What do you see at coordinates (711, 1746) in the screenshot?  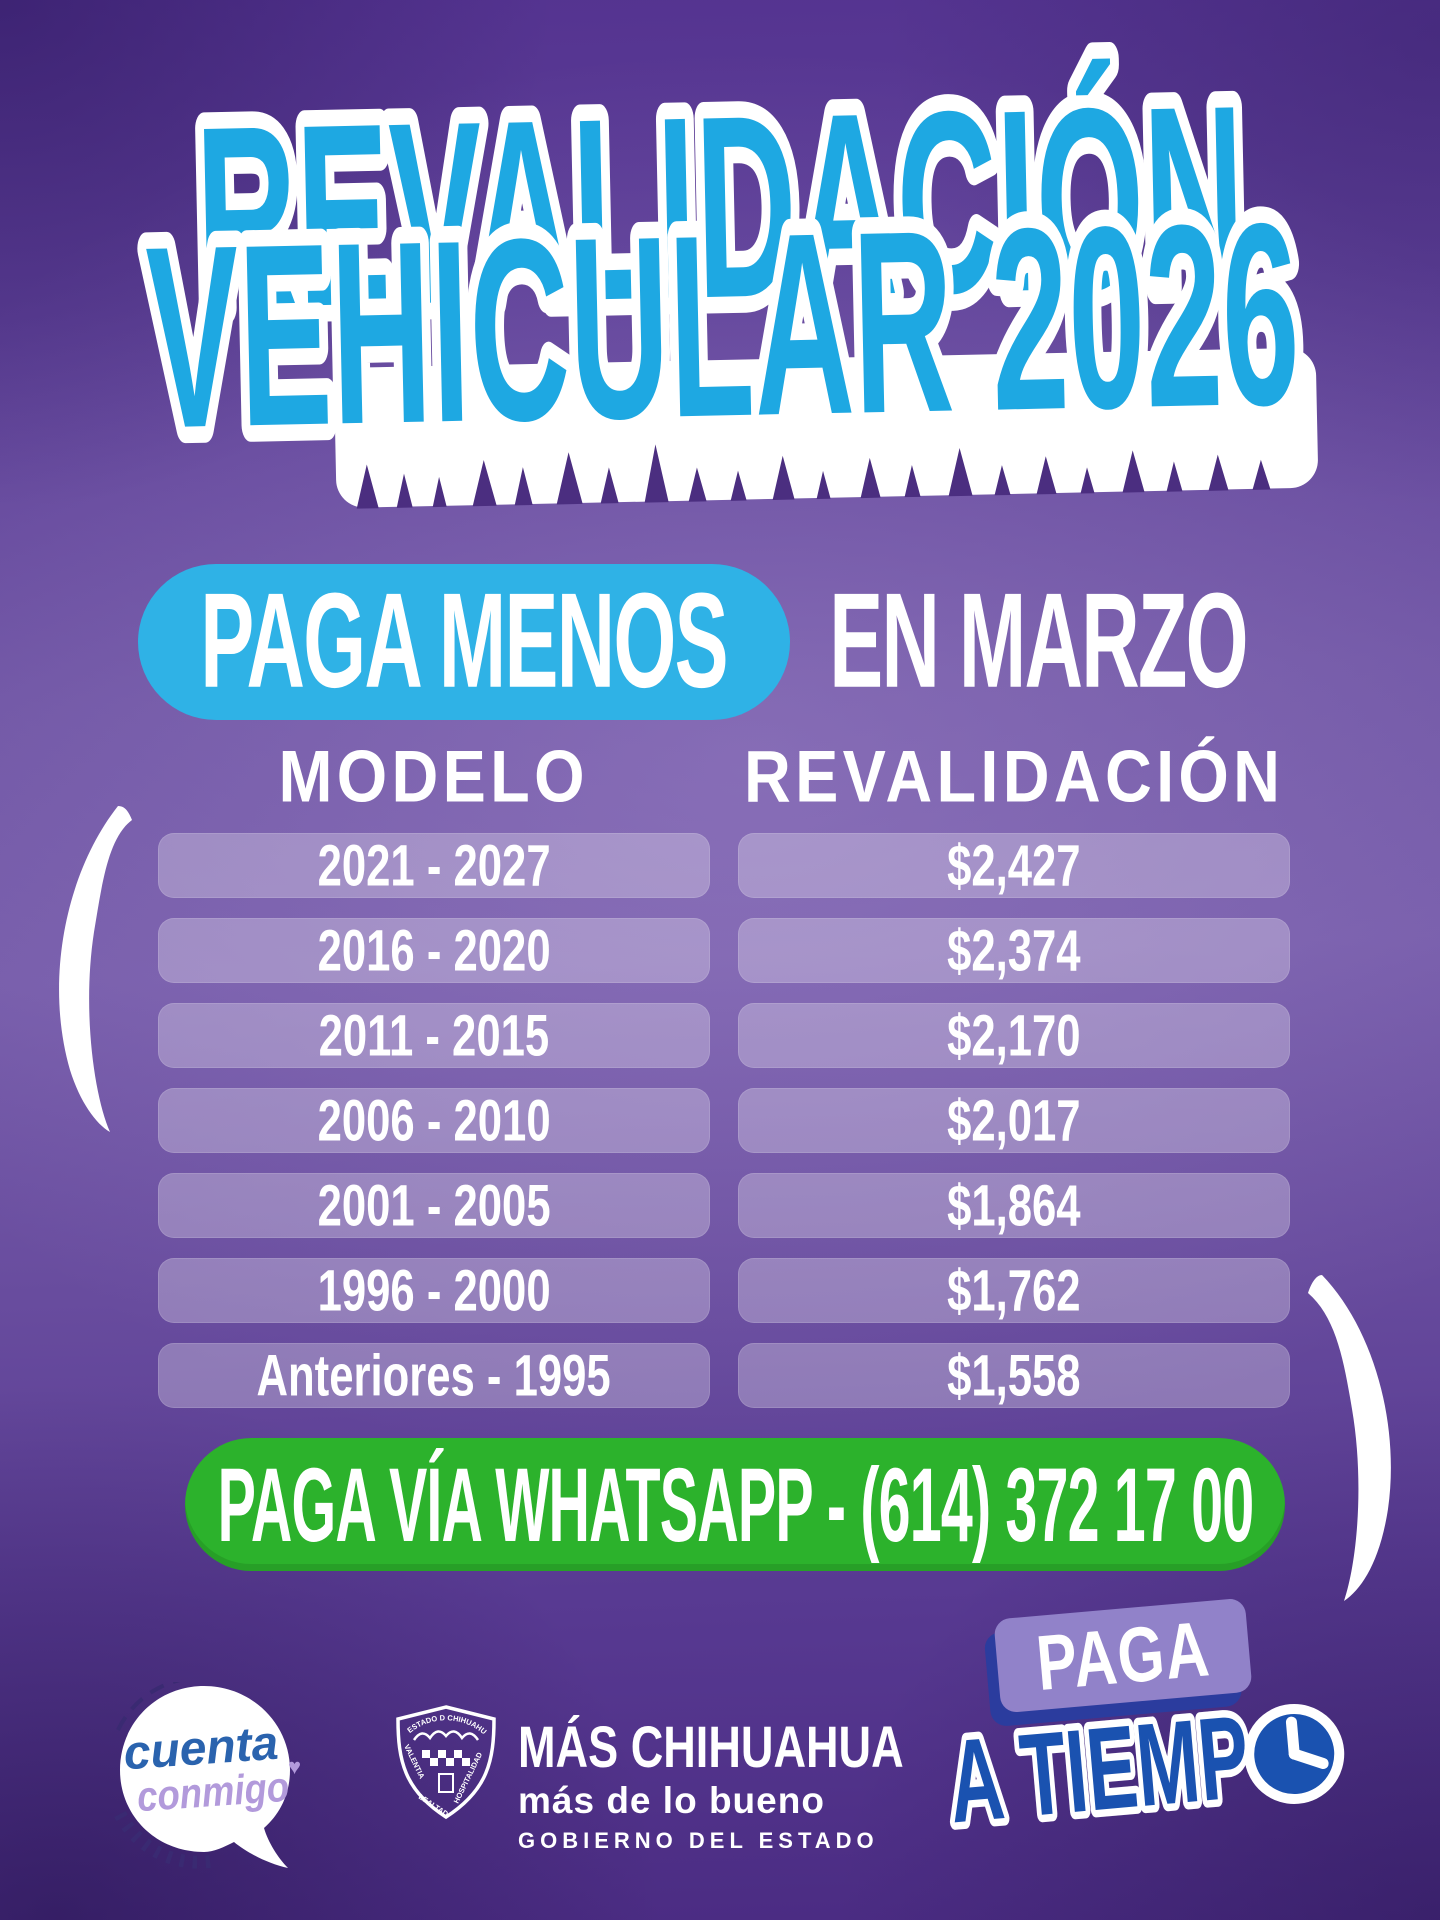 I see `mas-chihuahua-label: MÁS CHIHUAHUA` at bounding box center [711, 1746].